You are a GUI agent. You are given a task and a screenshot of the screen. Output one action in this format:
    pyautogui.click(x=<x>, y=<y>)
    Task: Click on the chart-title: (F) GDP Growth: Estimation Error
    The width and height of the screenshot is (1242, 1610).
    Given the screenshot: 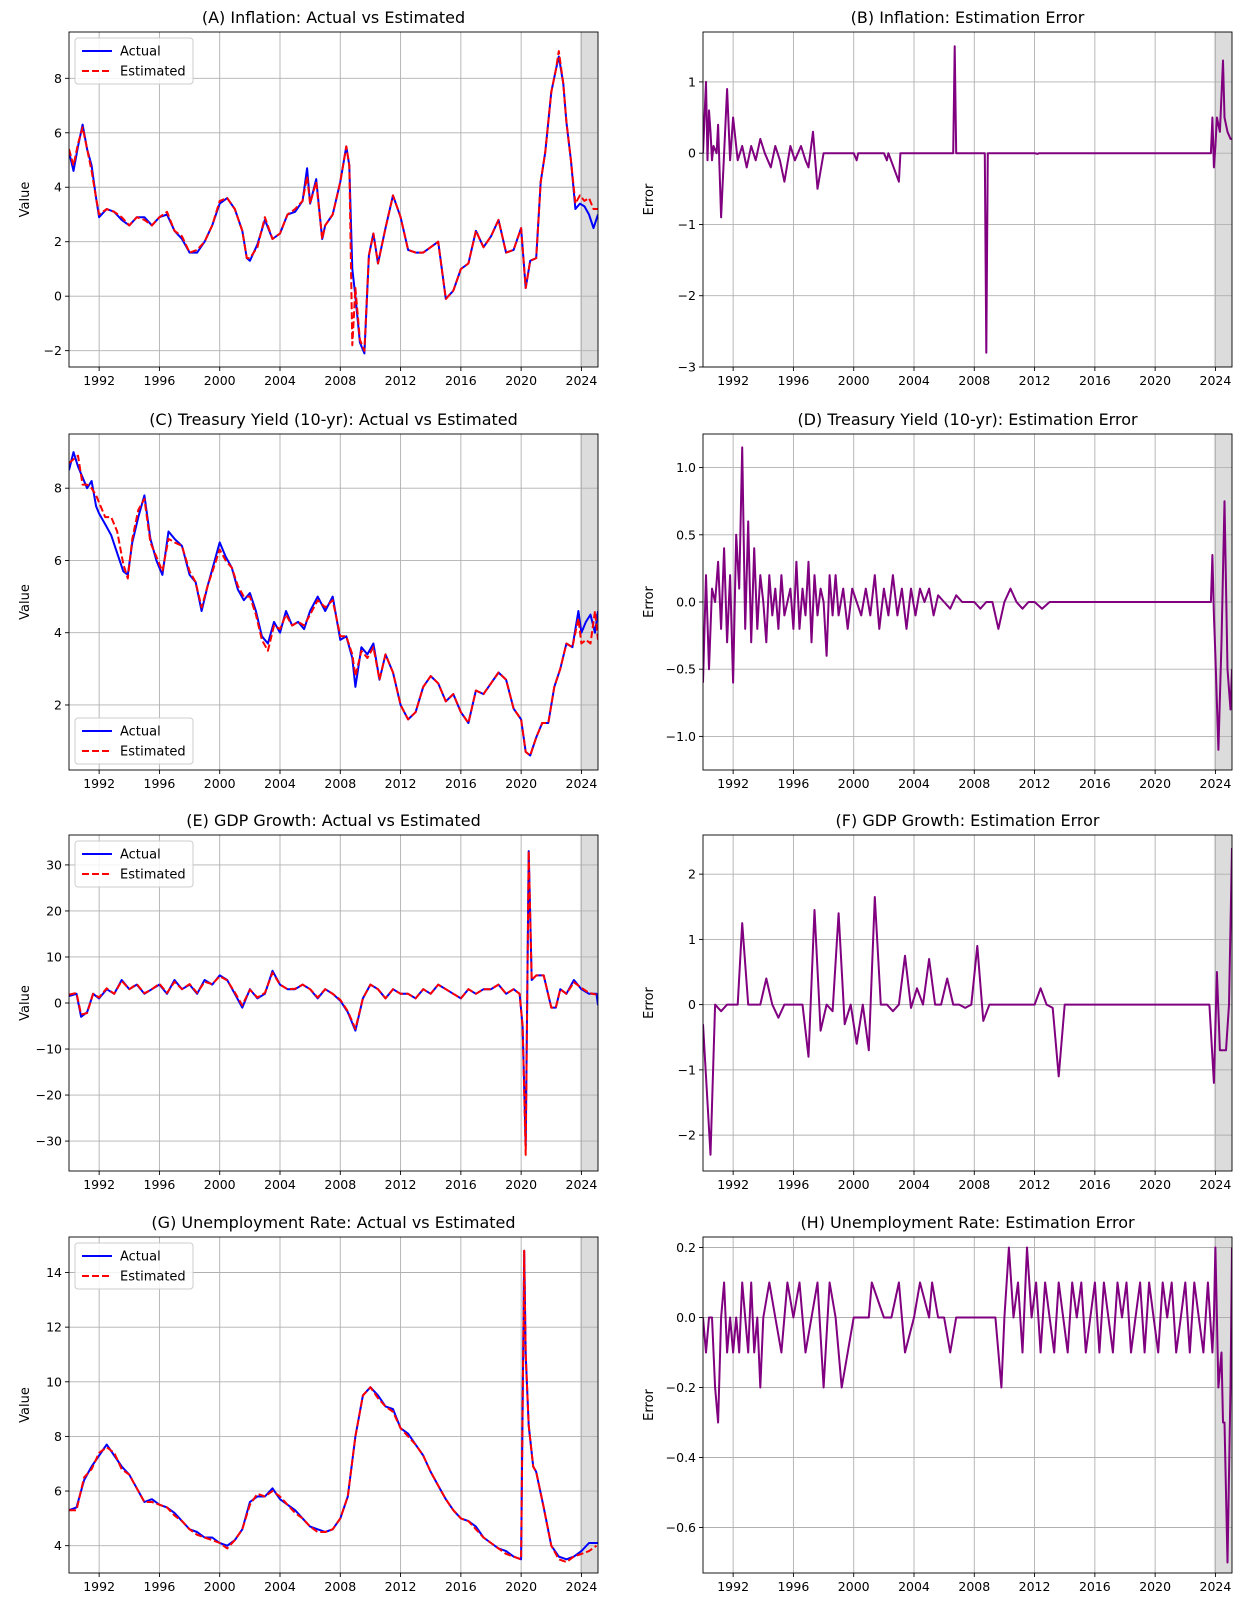 What is the action you would take?
    pyautogui.click(x=968, y=820)
    